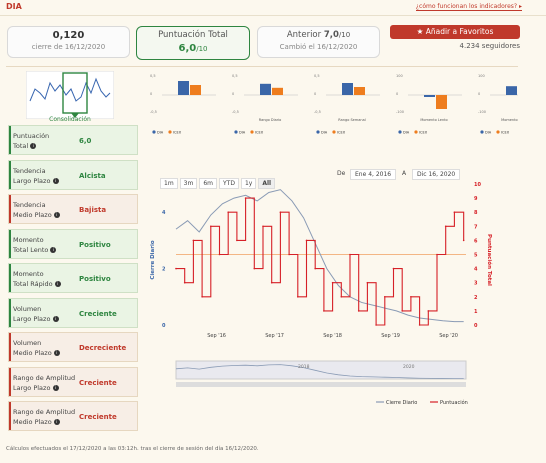 Image resolution: width=546 pixels, height=463 pixels. I want to click on range-button-1m: 1m, so click(169, 183).